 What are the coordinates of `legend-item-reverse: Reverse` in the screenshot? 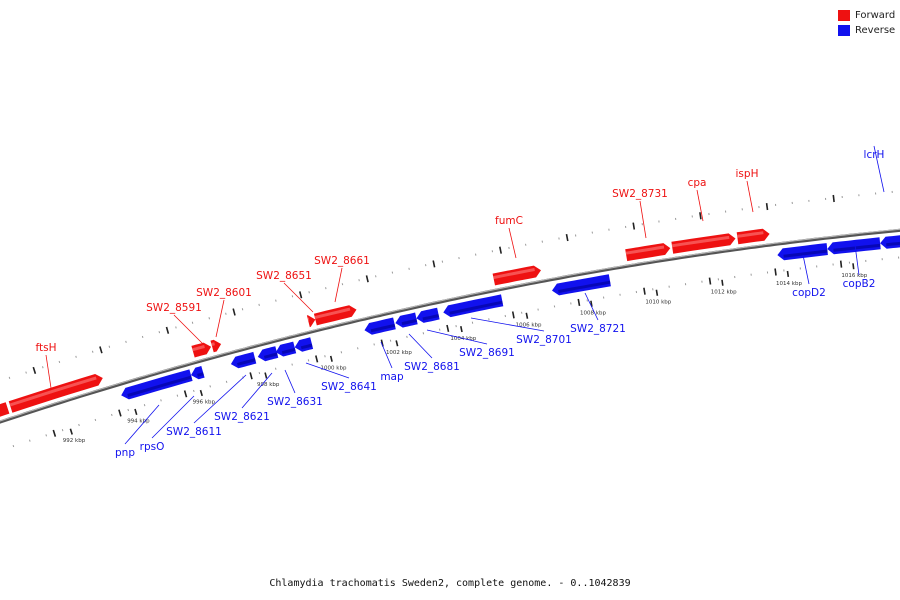 It's located at (866, 30).